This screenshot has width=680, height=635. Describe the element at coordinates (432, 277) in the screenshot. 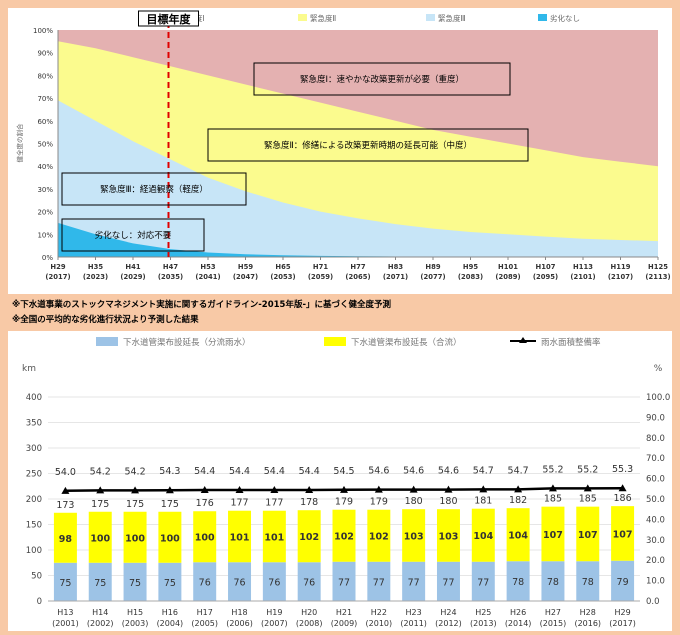

I see `x-tick-sublabel: (2077)` at that location.